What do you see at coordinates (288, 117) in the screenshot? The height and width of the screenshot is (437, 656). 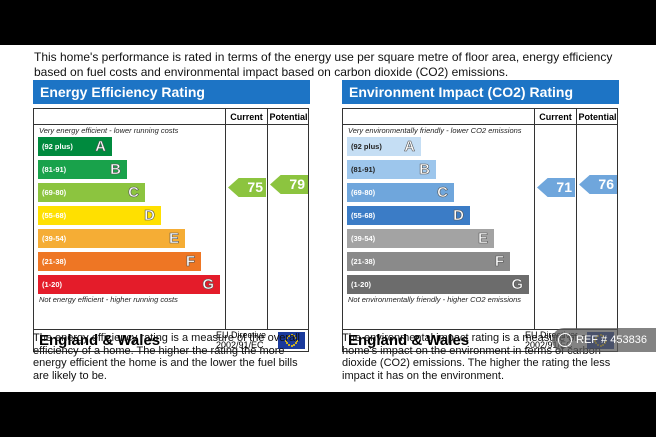 I see `energy-potential-header: Potential` at bounding box center [288, 117].